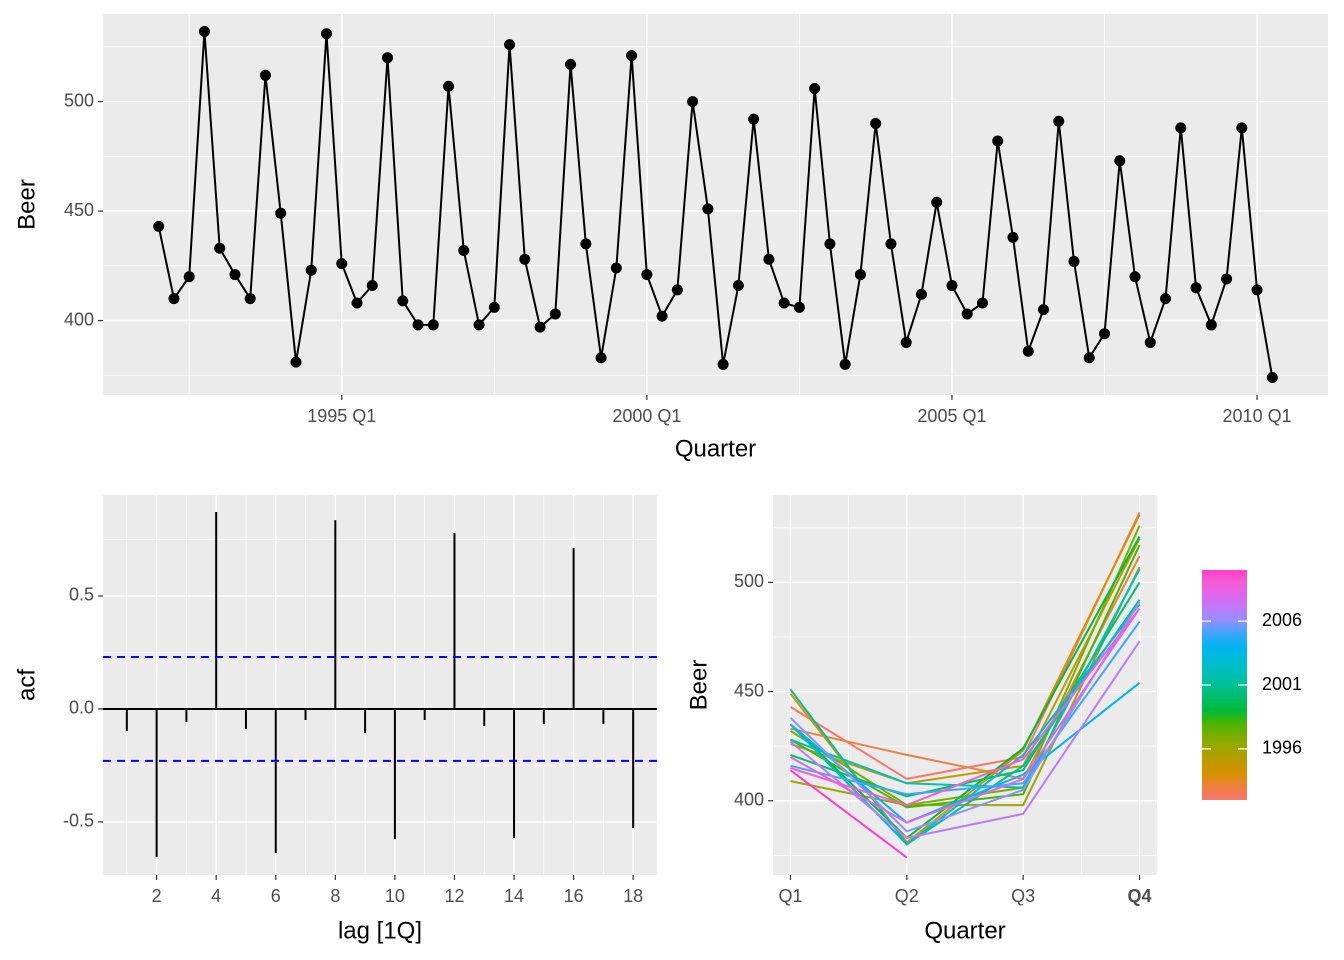 Image resolution: width=1344 pixels, height=960 pixels. What do you see at coordinates (81, 595) in the screenshot?
I see `y-tick-label: 0.5` at bounding box center [81, 595].